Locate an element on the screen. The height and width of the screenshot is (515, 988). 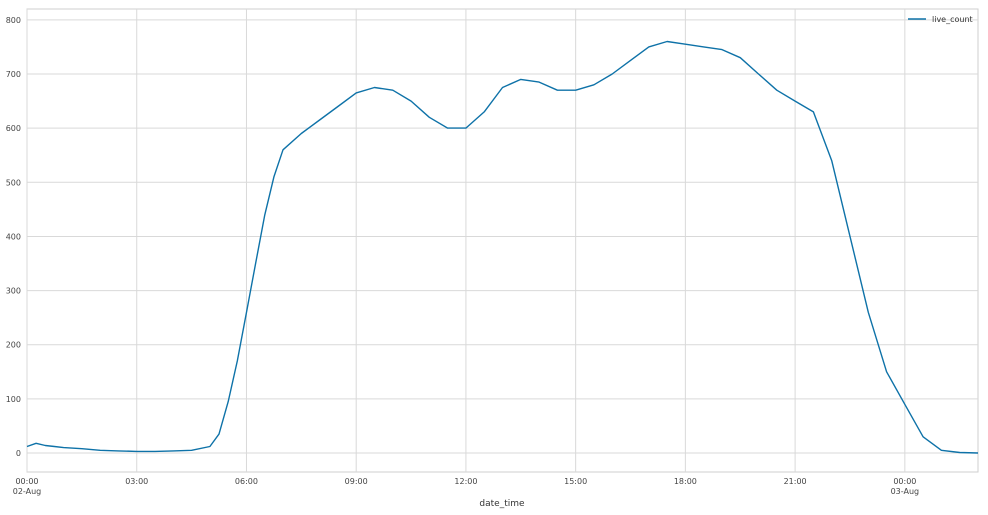
x-tick-label: 18:00 is located at coordinates (685, 481).